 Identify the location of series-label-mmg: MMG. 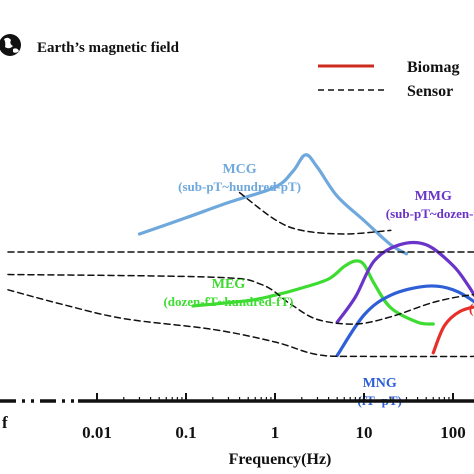
(433, 196).